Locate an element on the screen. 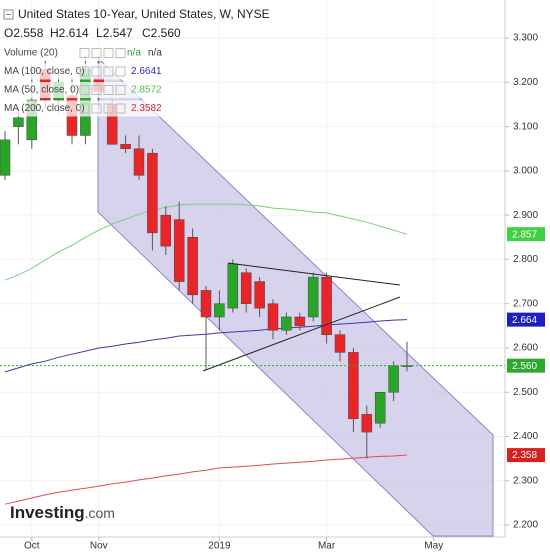 The image size is (550, 552). price-tag-label: 2.664 is located at coordinates (524, 320).